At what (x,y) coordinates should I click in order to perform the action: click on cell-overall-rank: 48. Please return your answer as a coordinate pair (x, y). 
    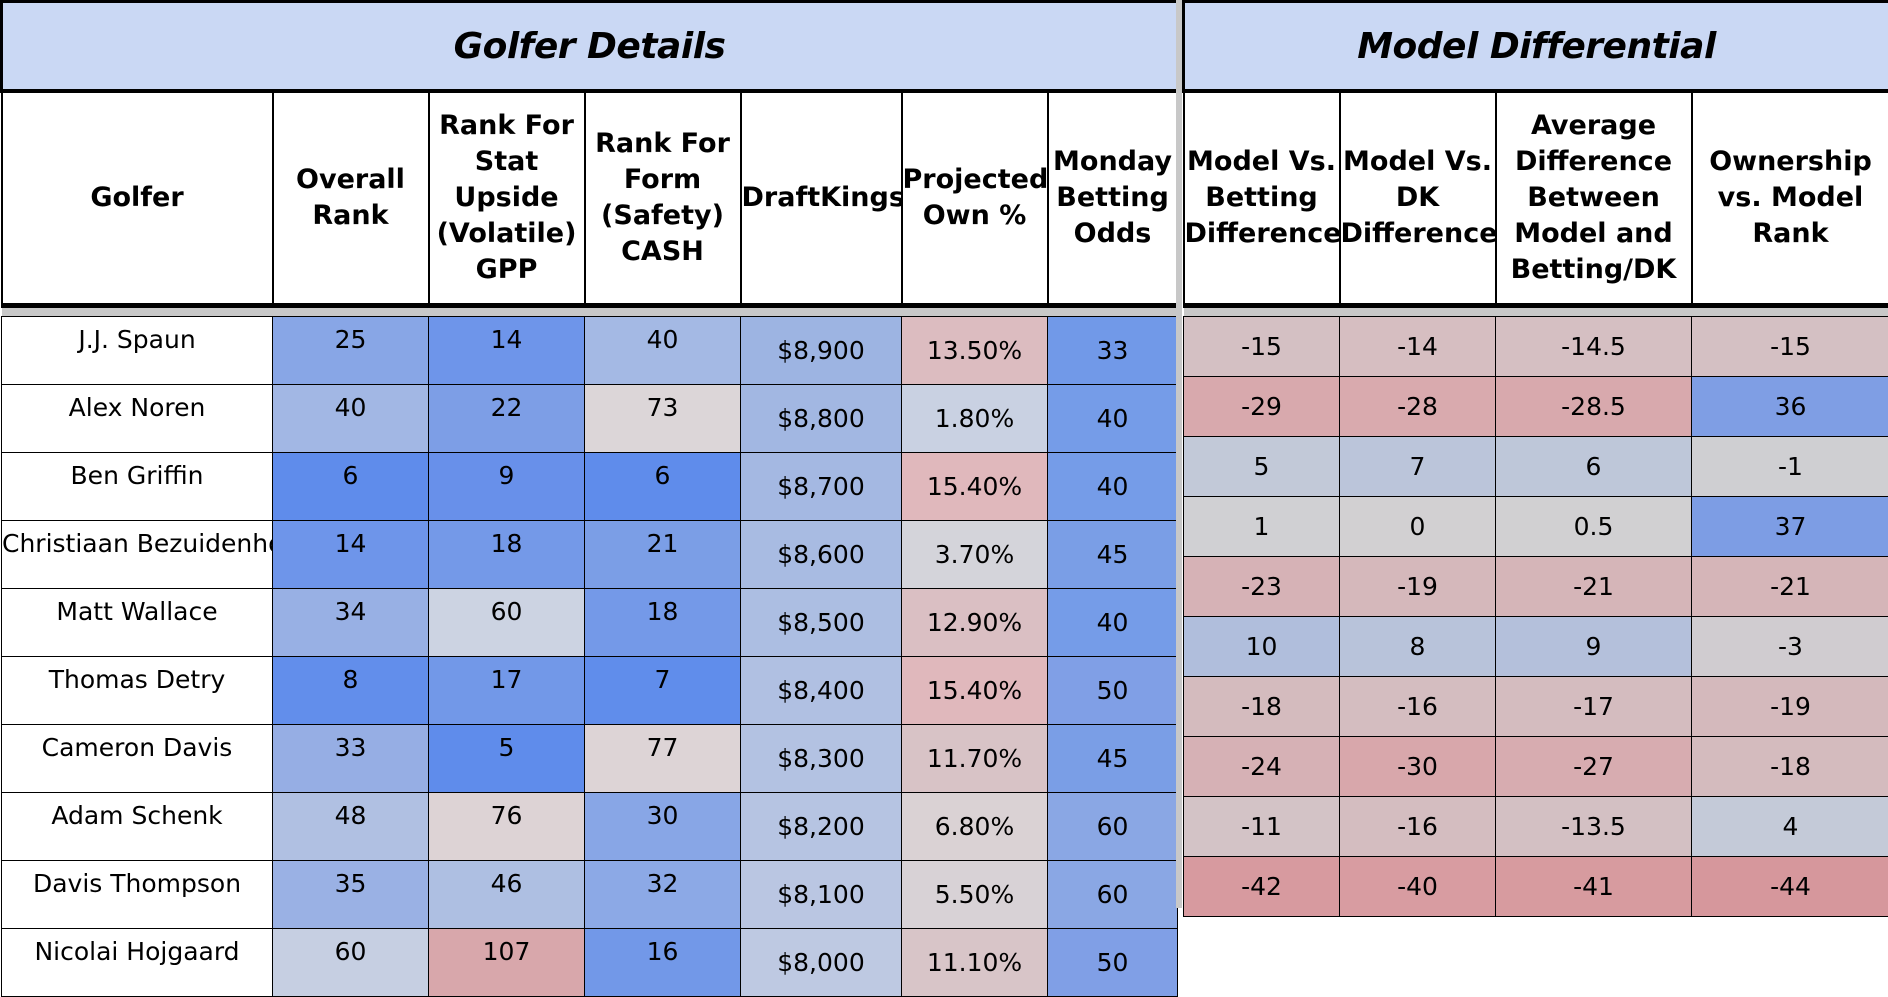
    Looking at the image, I should click on (351, 827).